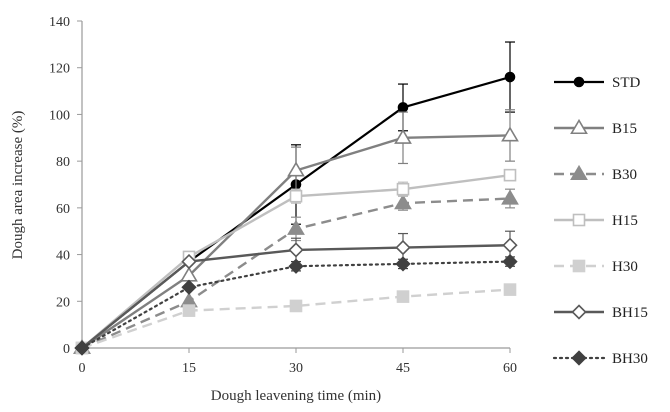 Image resolution: width=670 pixels, height=412 pixels. Describe the element at coordinates (601, 312) in the screenshot. I see `legend-item-bh15: BH15` at that location.